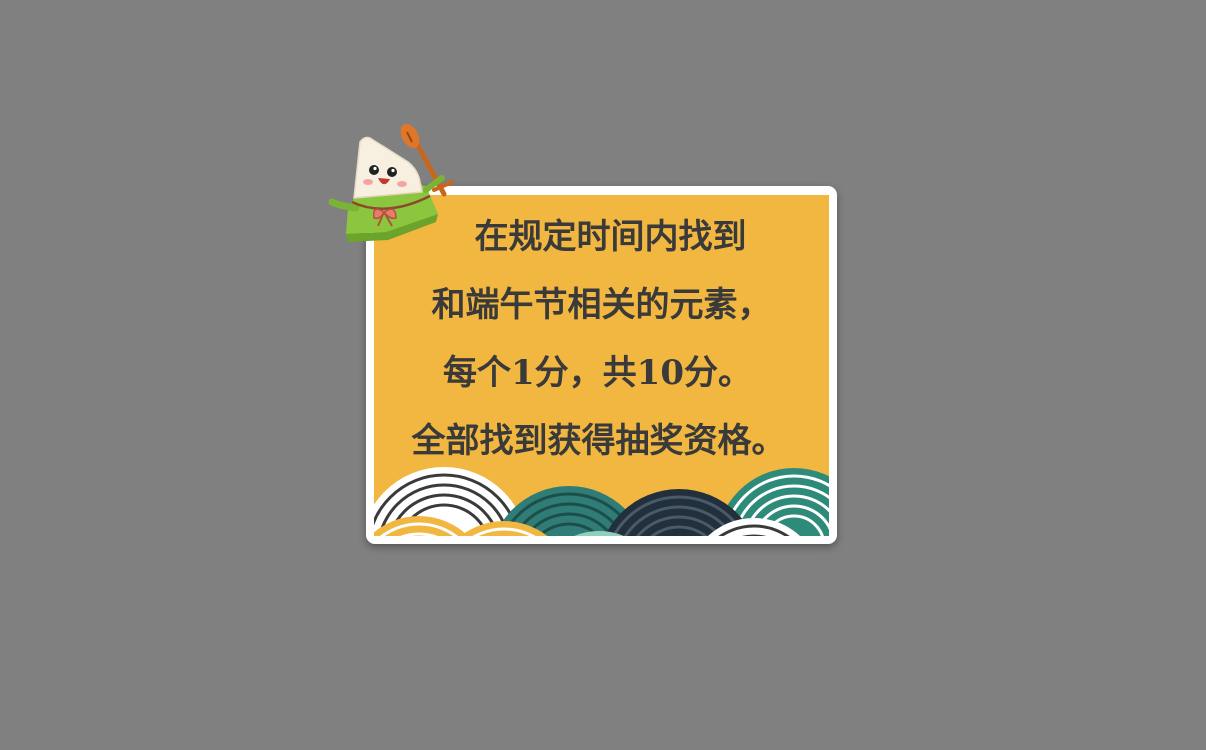 The height and width of the screenshot is (750, 1206). Describe the element at coordinates (601, 501) in the screenshot. I see `wave-pattern-icon` at that location.